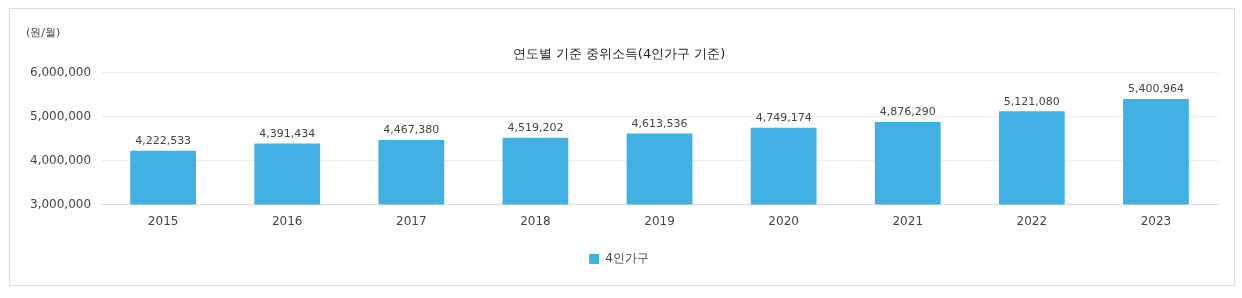 This screenshot has height=298, width=1242. I want to click on data-label: 5,121,080, so click(1031, 101).